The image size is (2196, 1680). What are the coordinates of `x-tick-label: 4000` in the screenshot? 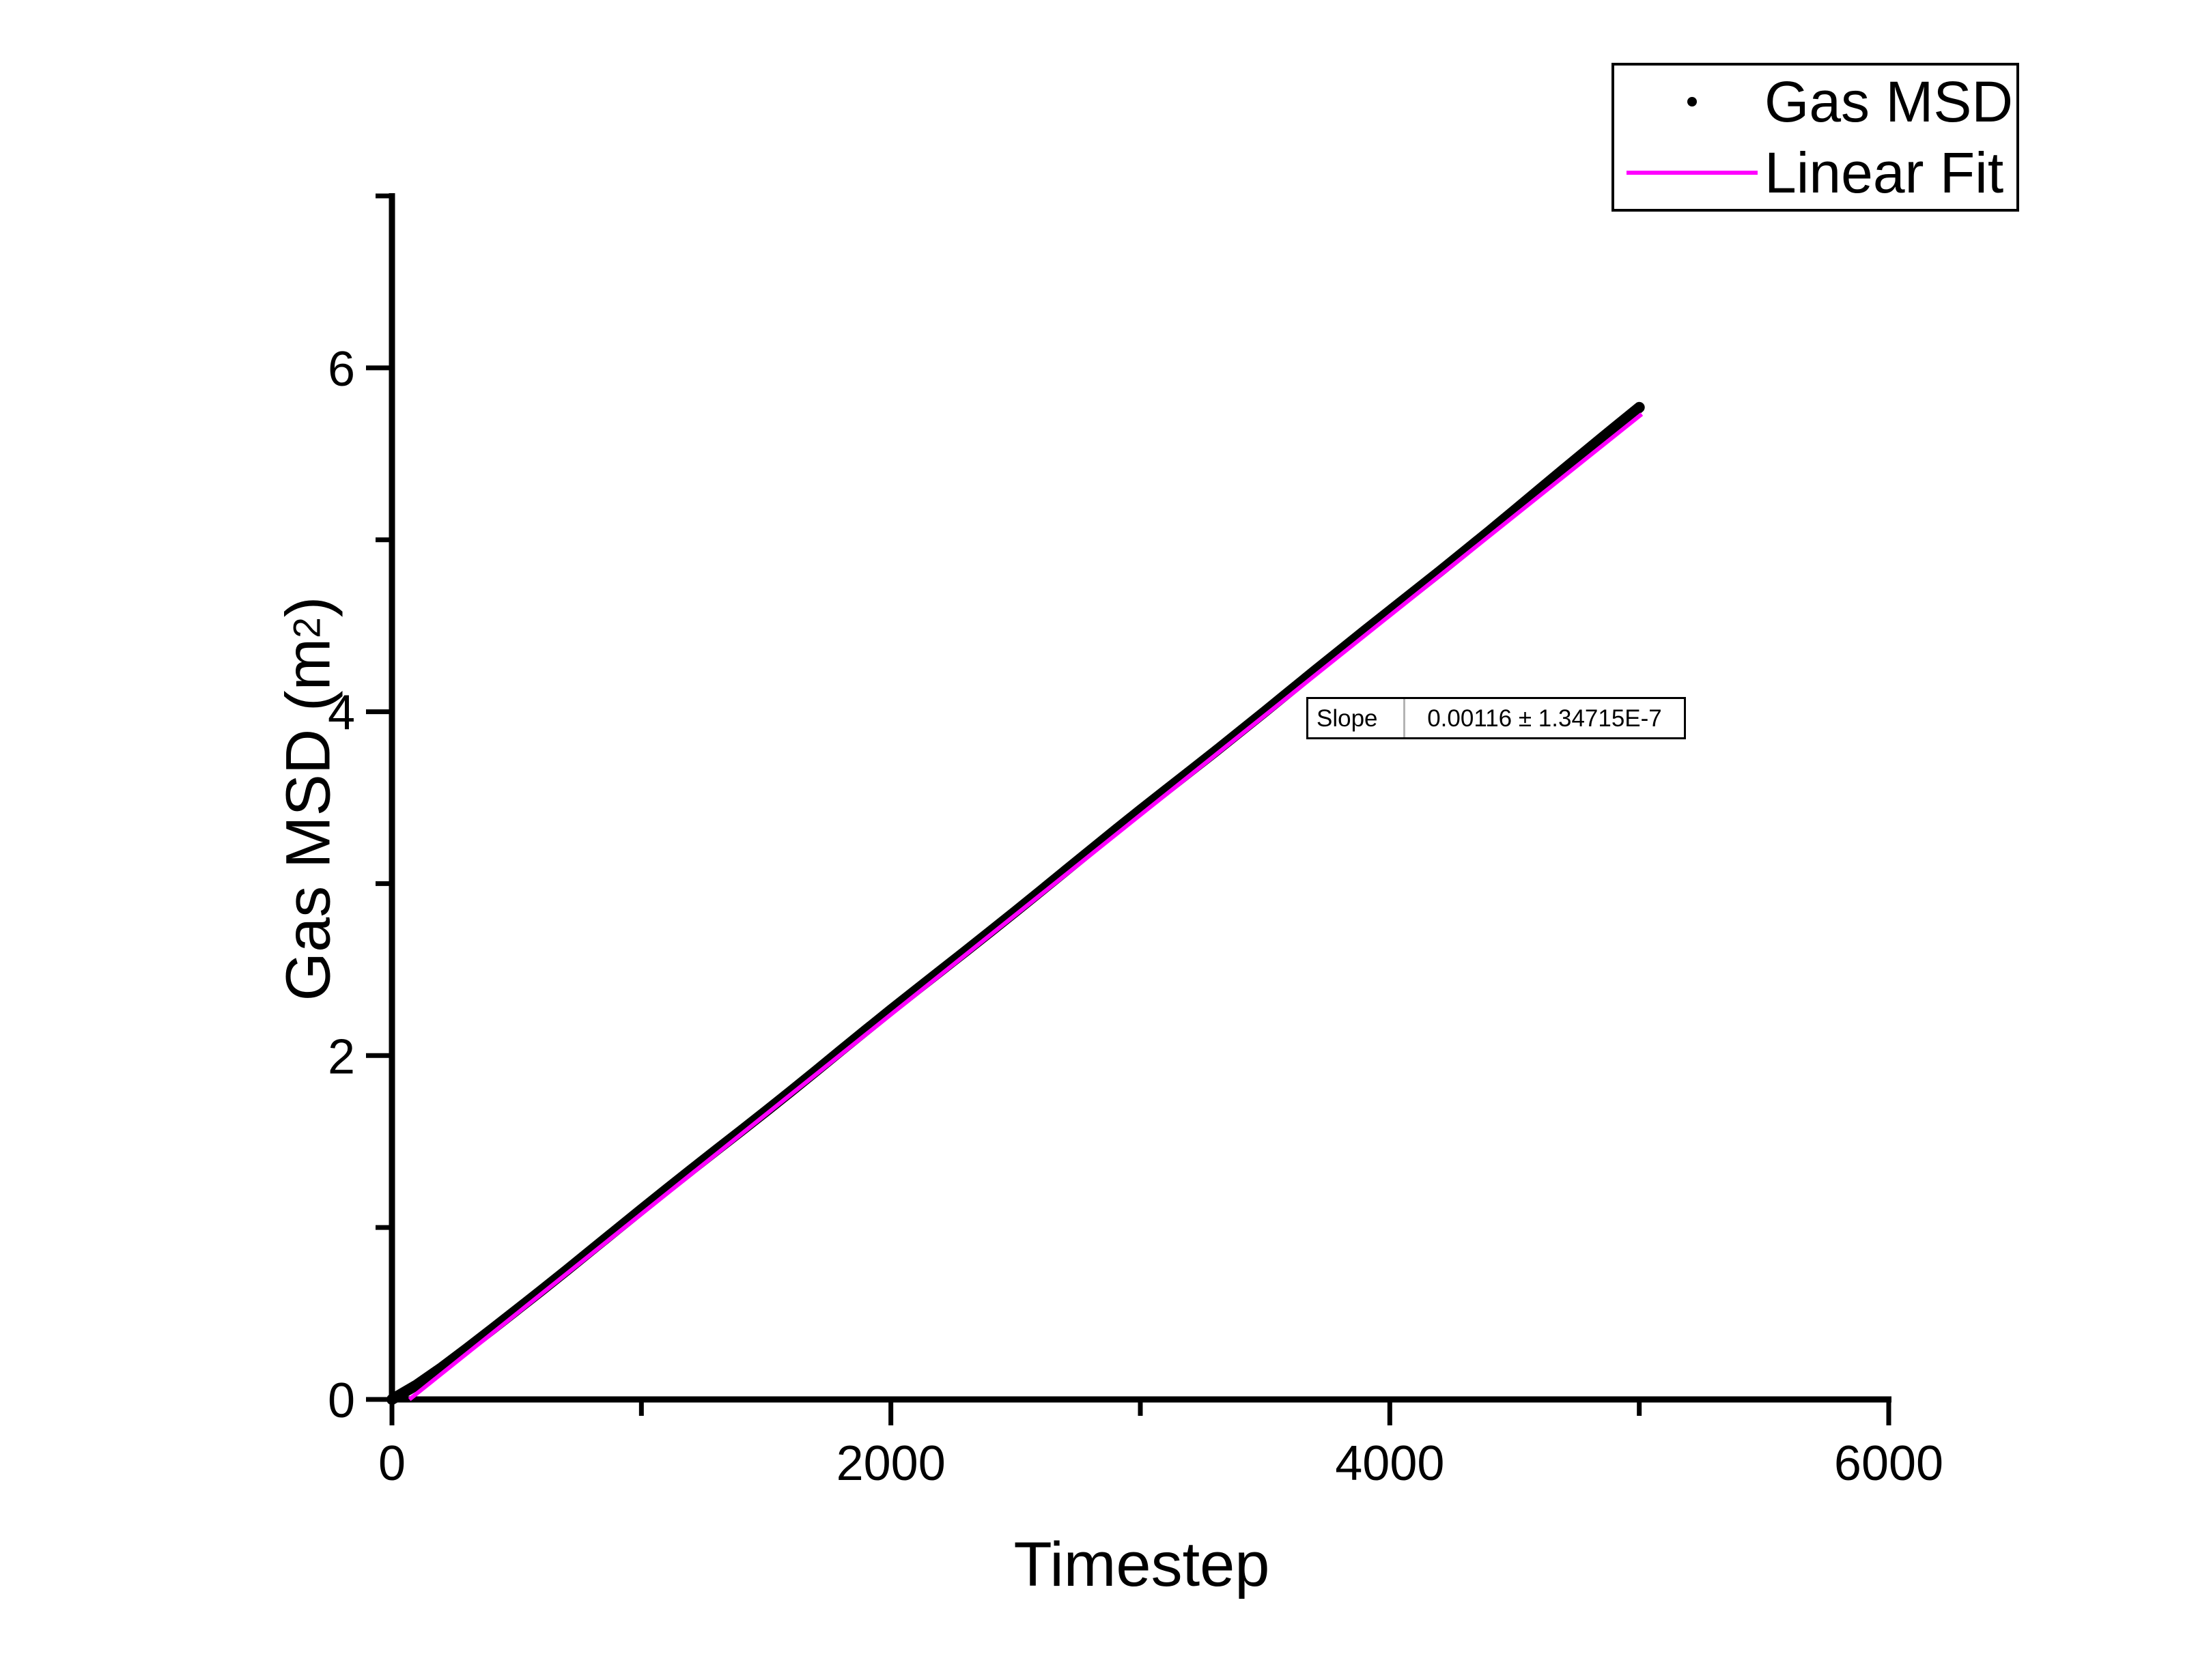 It's located at (1390, 1463).